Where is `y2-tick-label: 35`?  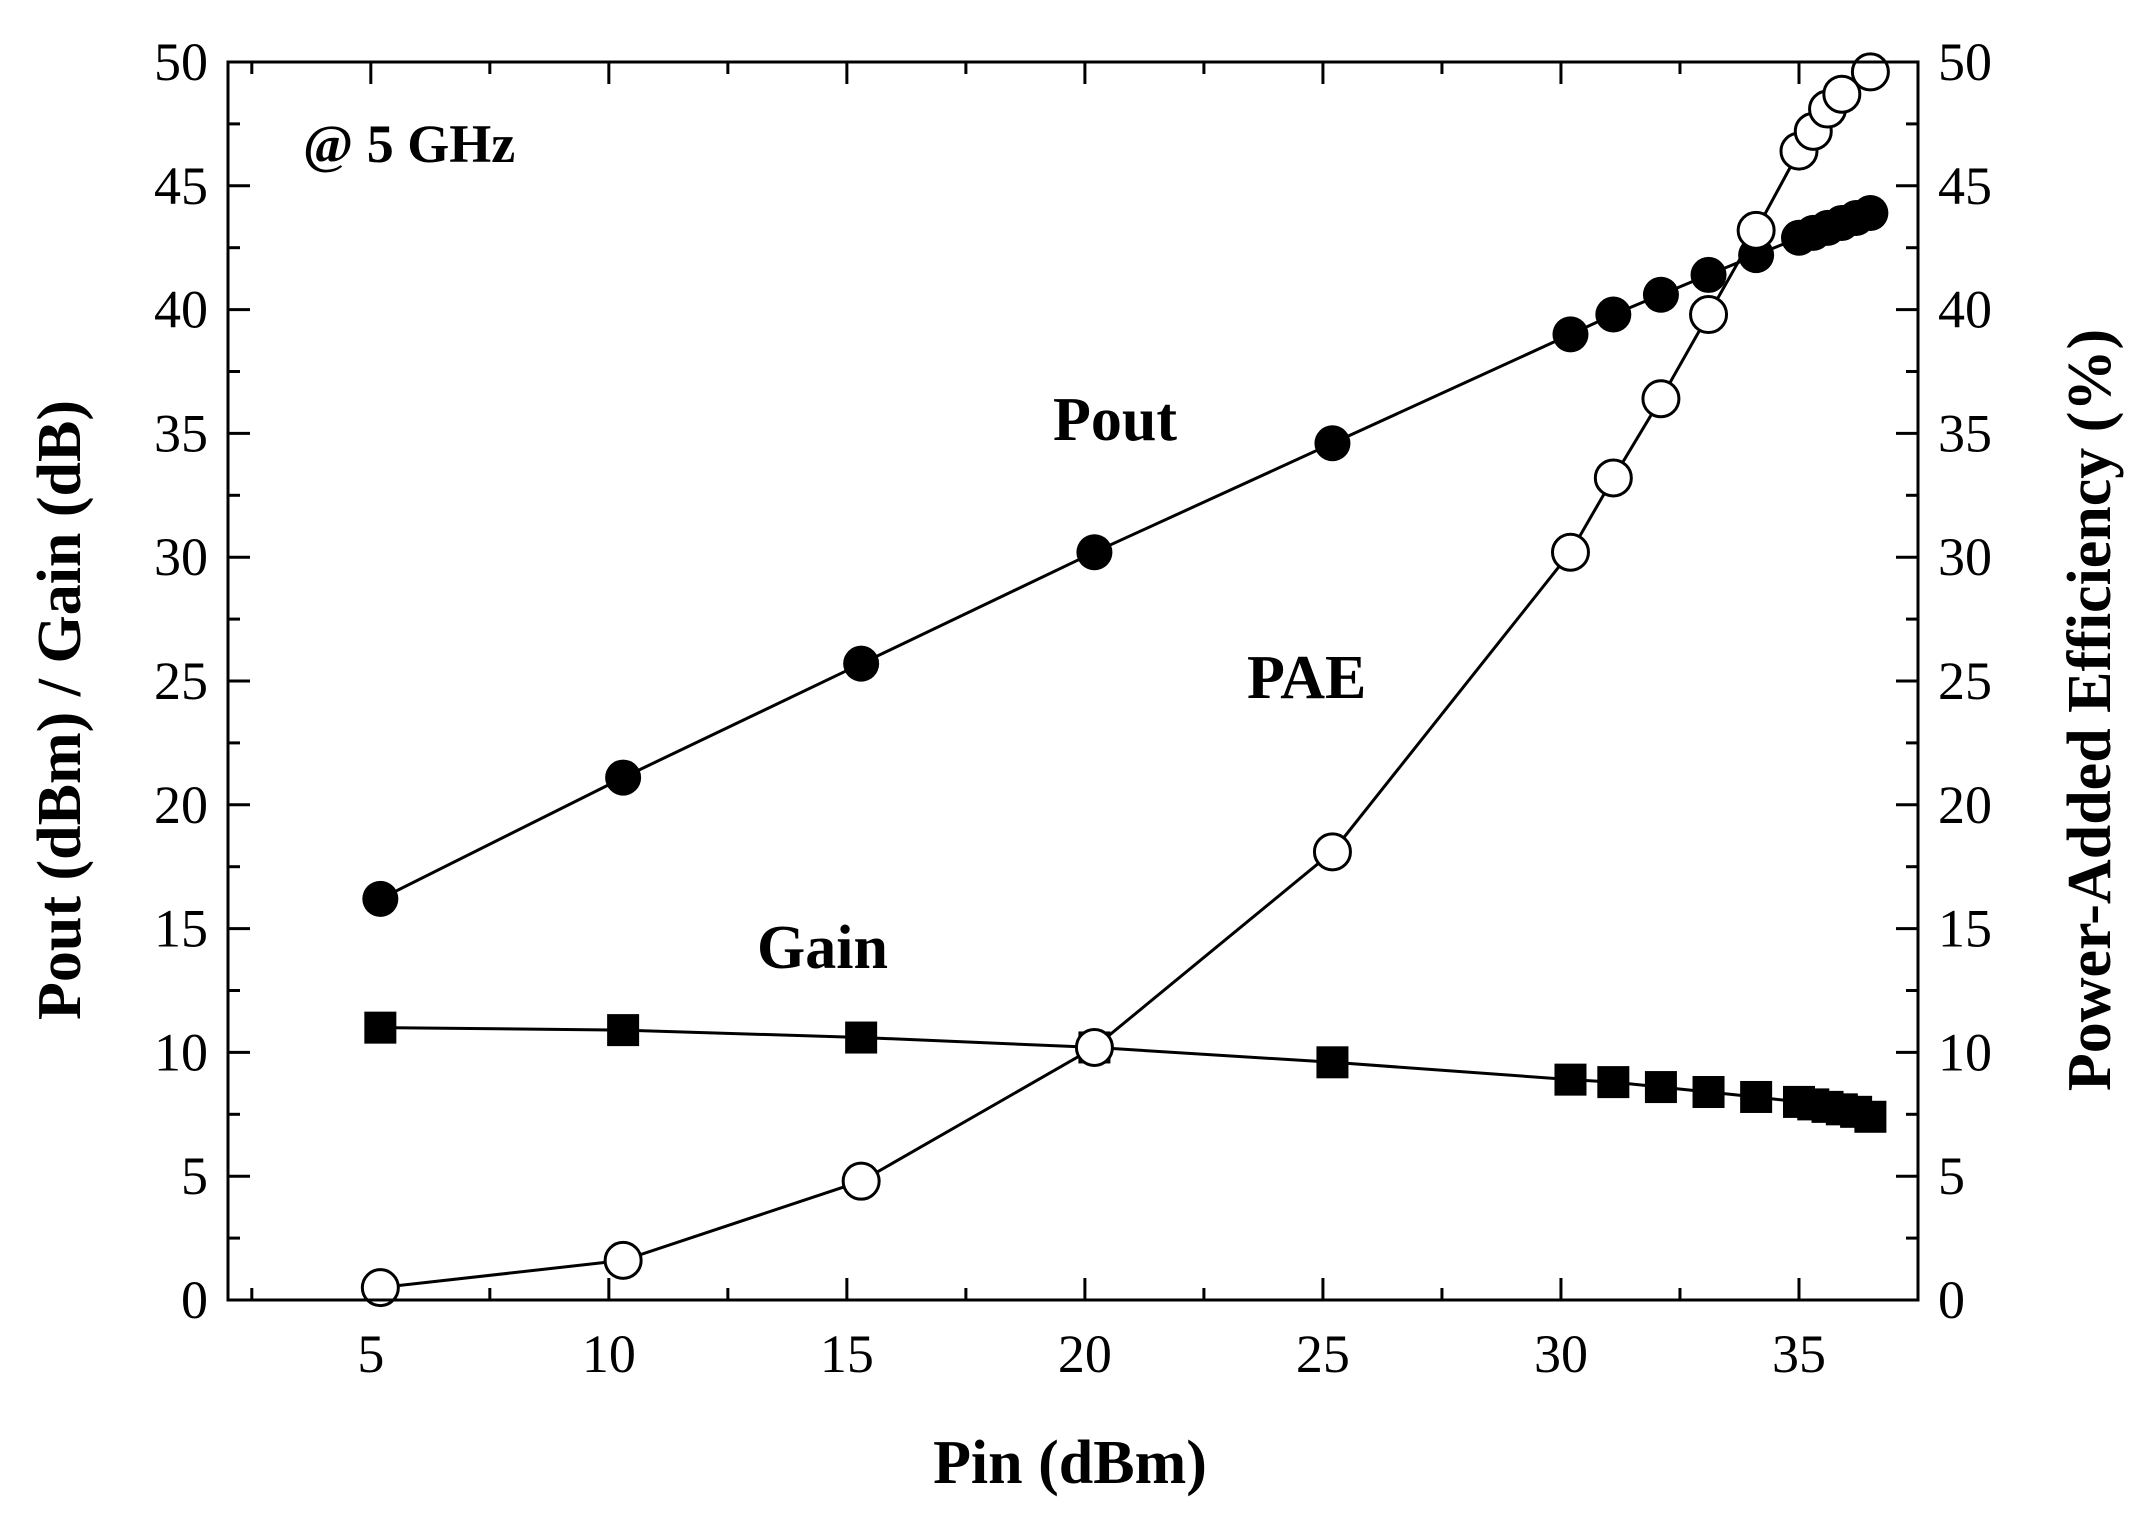
y2-tick-label: 35 is located at coordinates (1965, 433).